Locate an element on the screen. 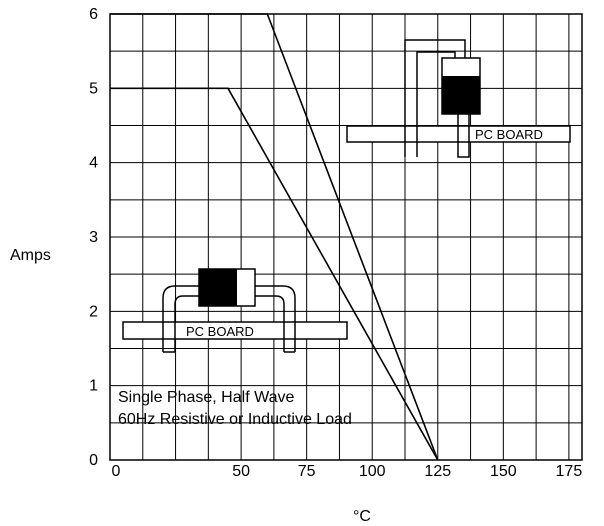 Image resolution: width=604 pixels, height=526 pixels. x-tick-label: 100 is located at coordinates (372, 471).